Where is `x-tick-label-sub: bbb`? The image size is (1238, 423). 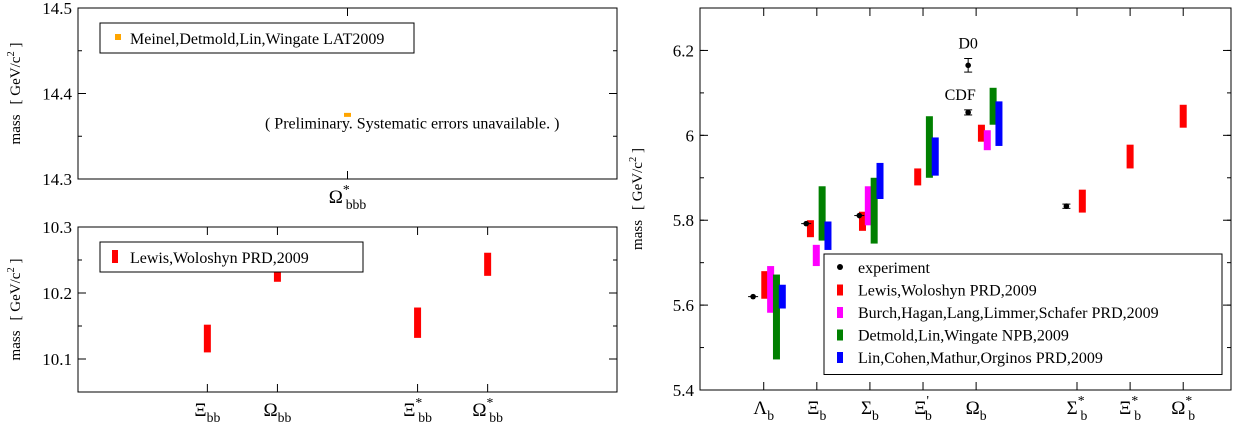
x-tick-label-sub: bbb is located at coordinates (356, 204).